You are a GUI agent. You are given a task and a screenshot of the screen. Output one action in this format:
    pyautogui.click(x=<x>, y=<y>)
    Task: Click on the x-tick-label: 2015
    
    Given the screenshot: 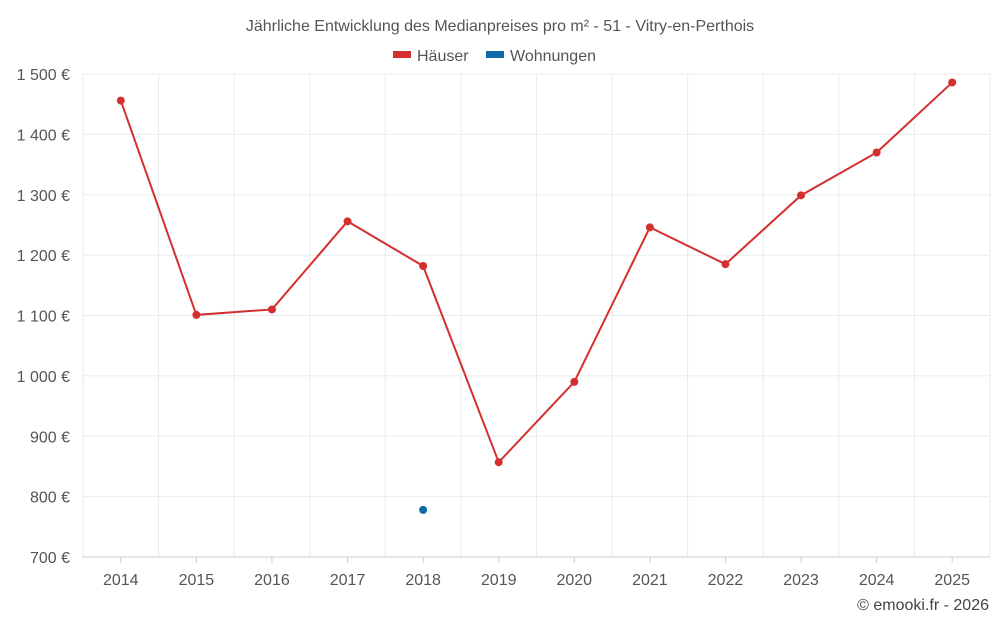 What is the action you would take?
    pyautogui.click(x=197, y=580)
    